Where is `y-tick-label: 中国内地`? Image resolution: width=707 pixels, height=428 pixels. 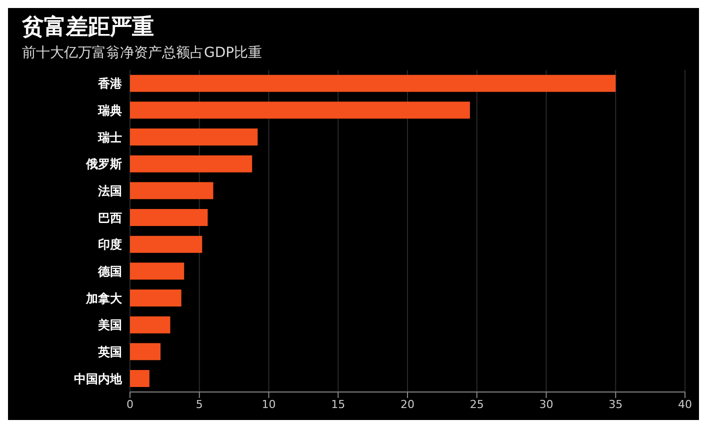
y-tick-label: 中国内地 is located at coordinates (98, 379).